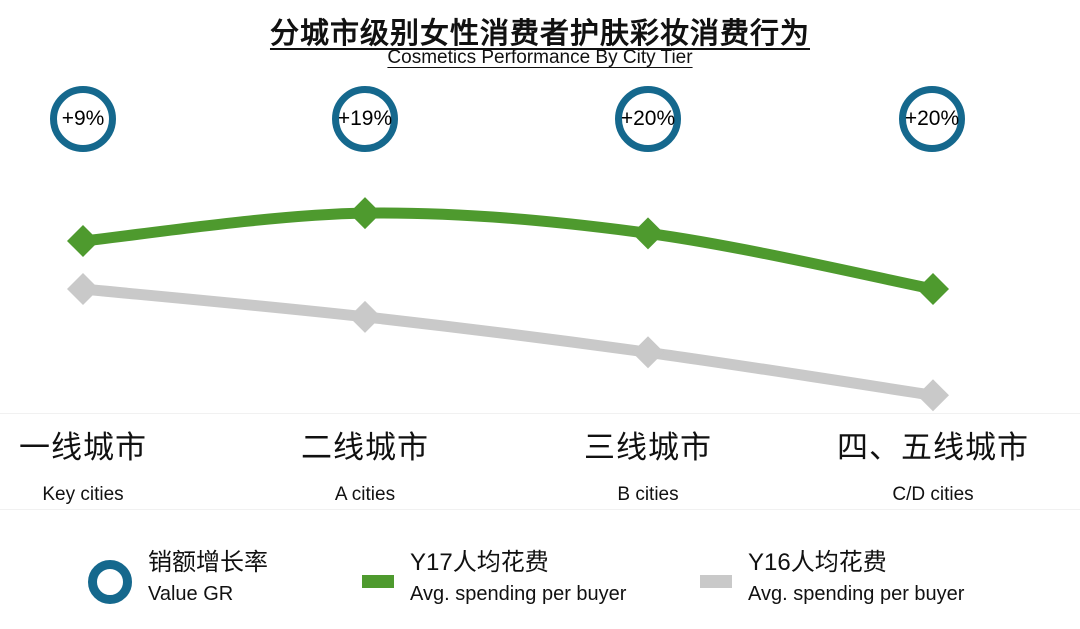 The width and height of the screenshot is (1080, 629). Describe the element at coordinates (716, 581) in the screenshot. I see `y16-line-swatch-icon` at that location.